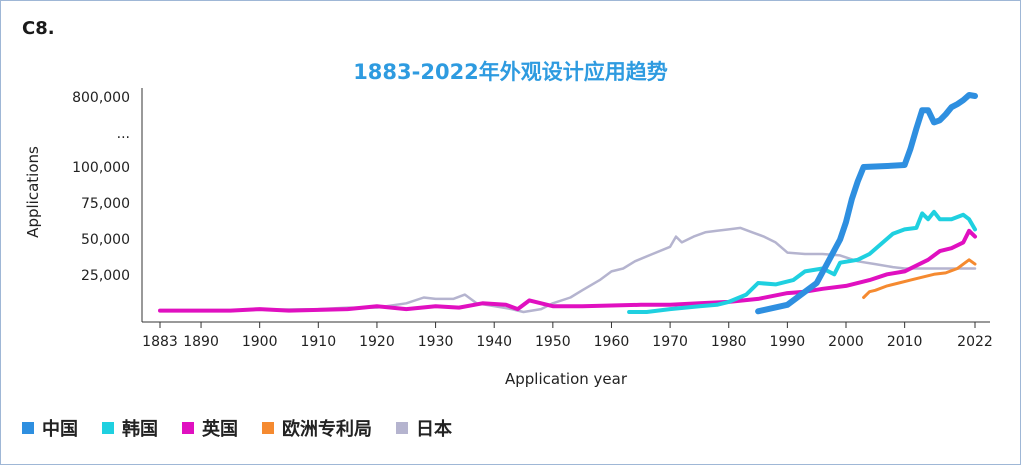 The width and height of the screenshot is (1021, 465). Describe the element at coordinates (377, 342) in the screenshot. I see `x-tick-label: 1920` at that location.